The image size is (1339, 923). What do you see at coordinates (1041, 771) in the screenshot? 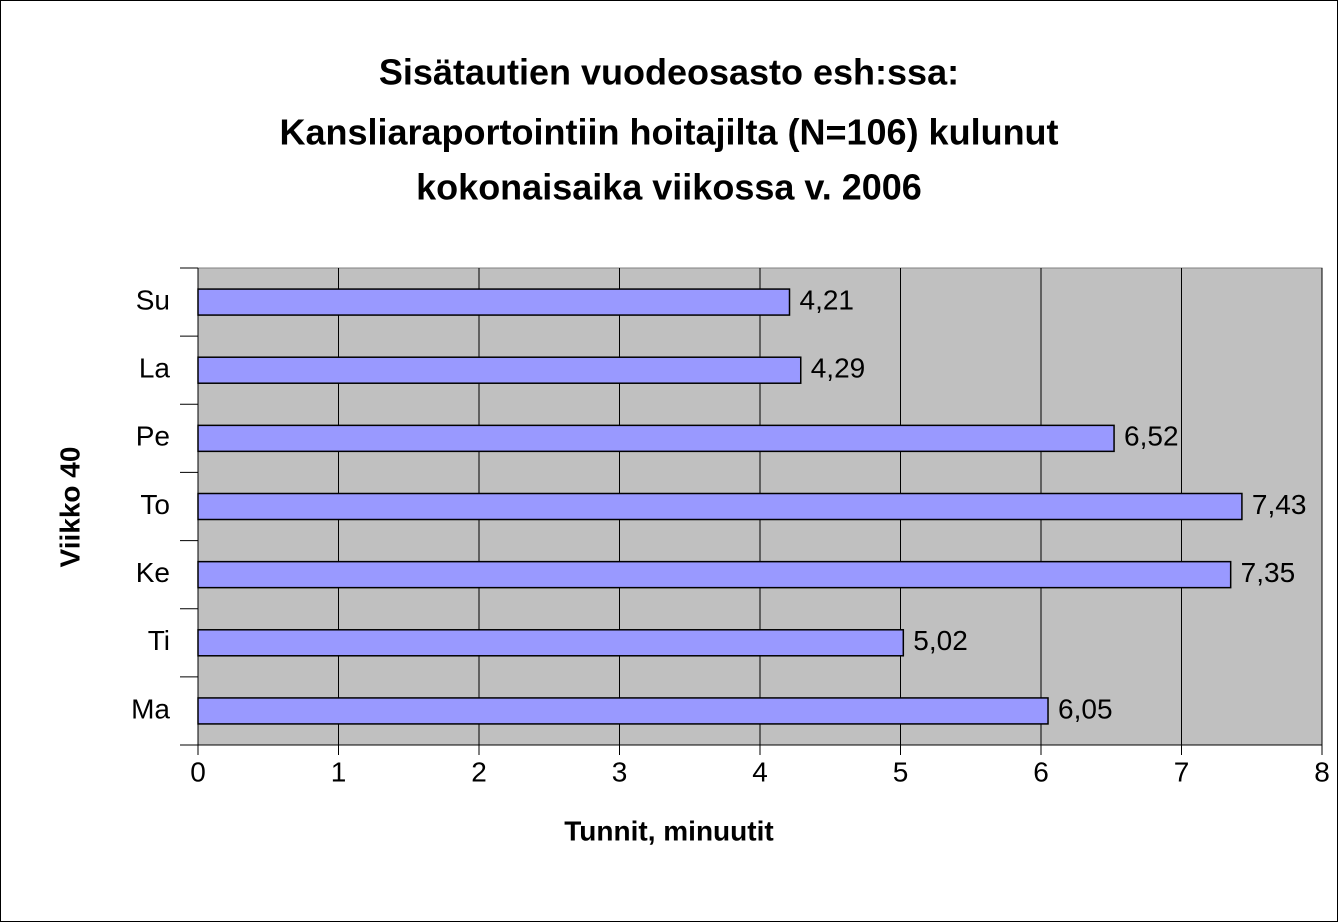
I see `x-tick-label: 6` at bounding box center [1041, 771].